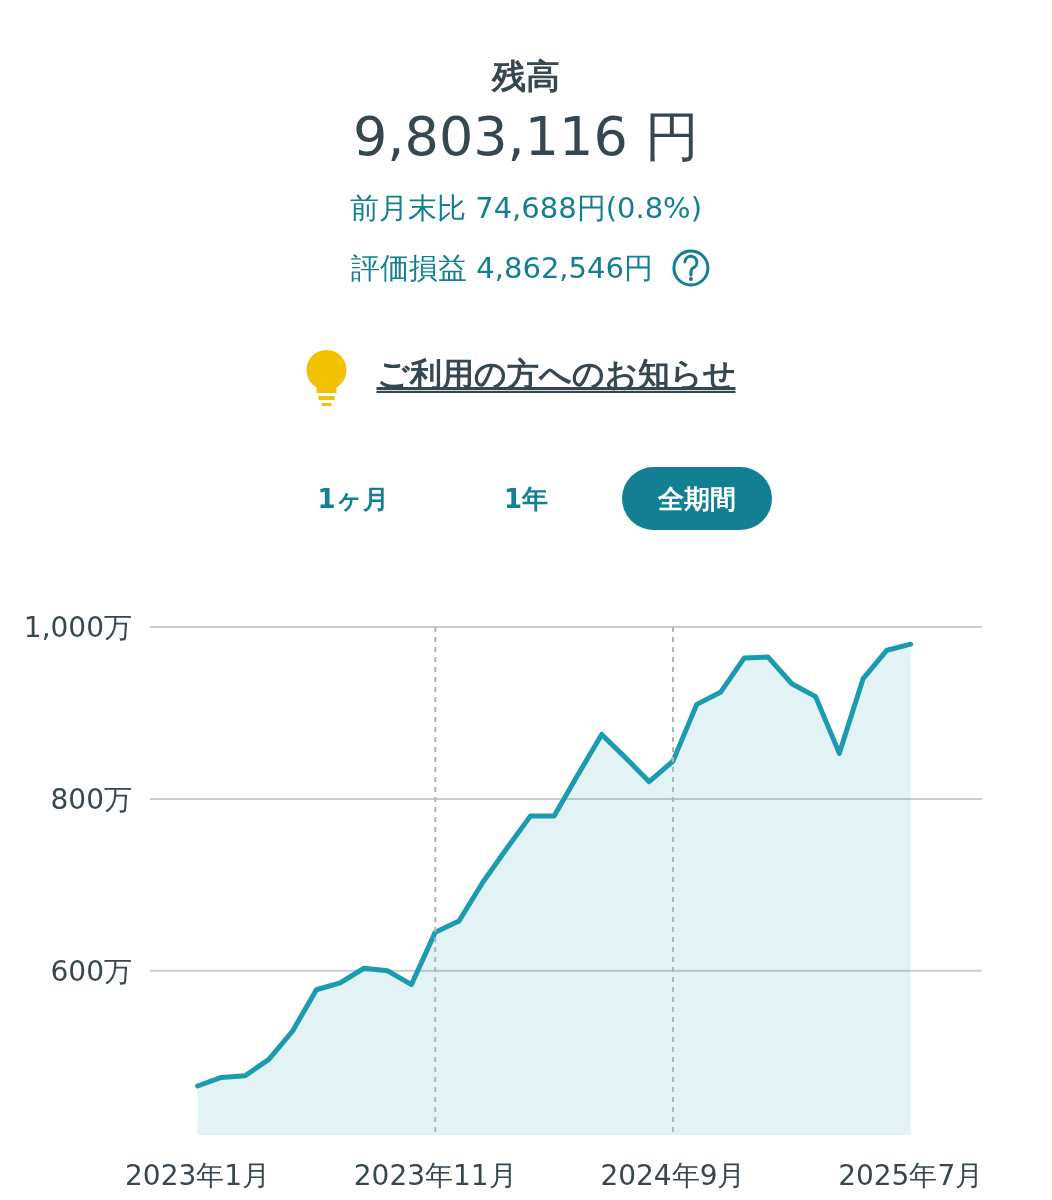 The height and width of the screenshot is (1200, 1052). I want to click on text: 全期間, so click(696, 499).